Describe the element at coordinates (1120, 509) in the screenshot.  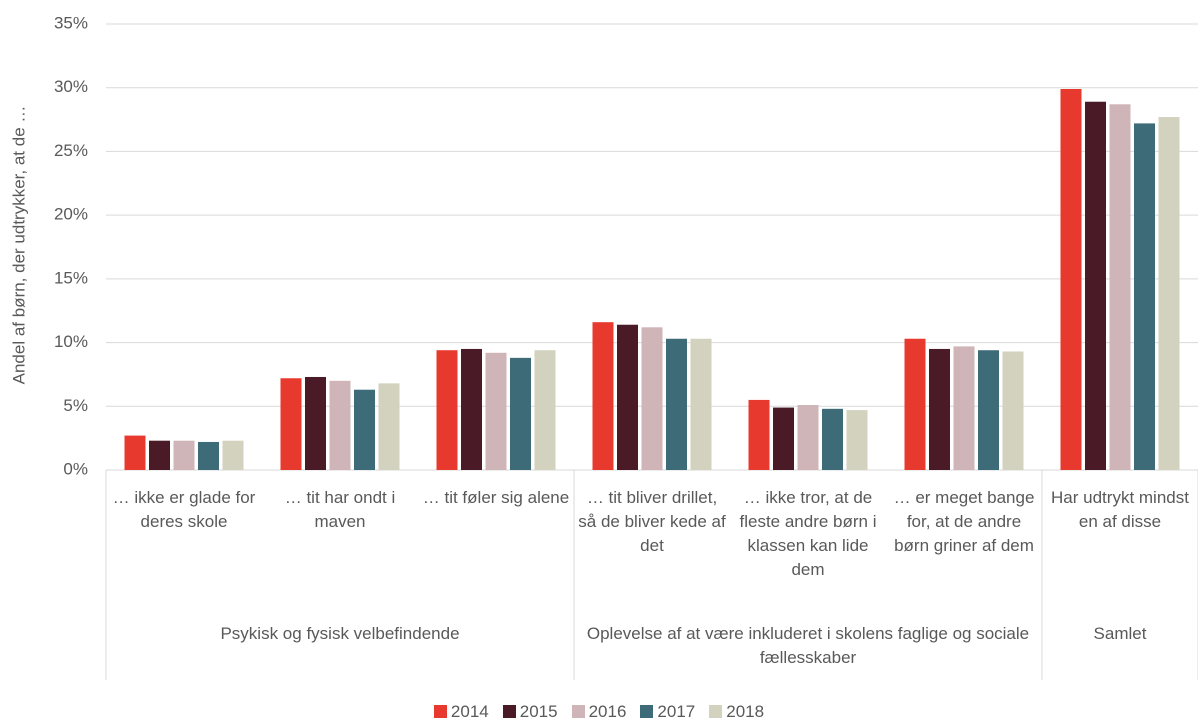
I see `x-tick-label: Har udtrykt mindst en af disse` at that location.